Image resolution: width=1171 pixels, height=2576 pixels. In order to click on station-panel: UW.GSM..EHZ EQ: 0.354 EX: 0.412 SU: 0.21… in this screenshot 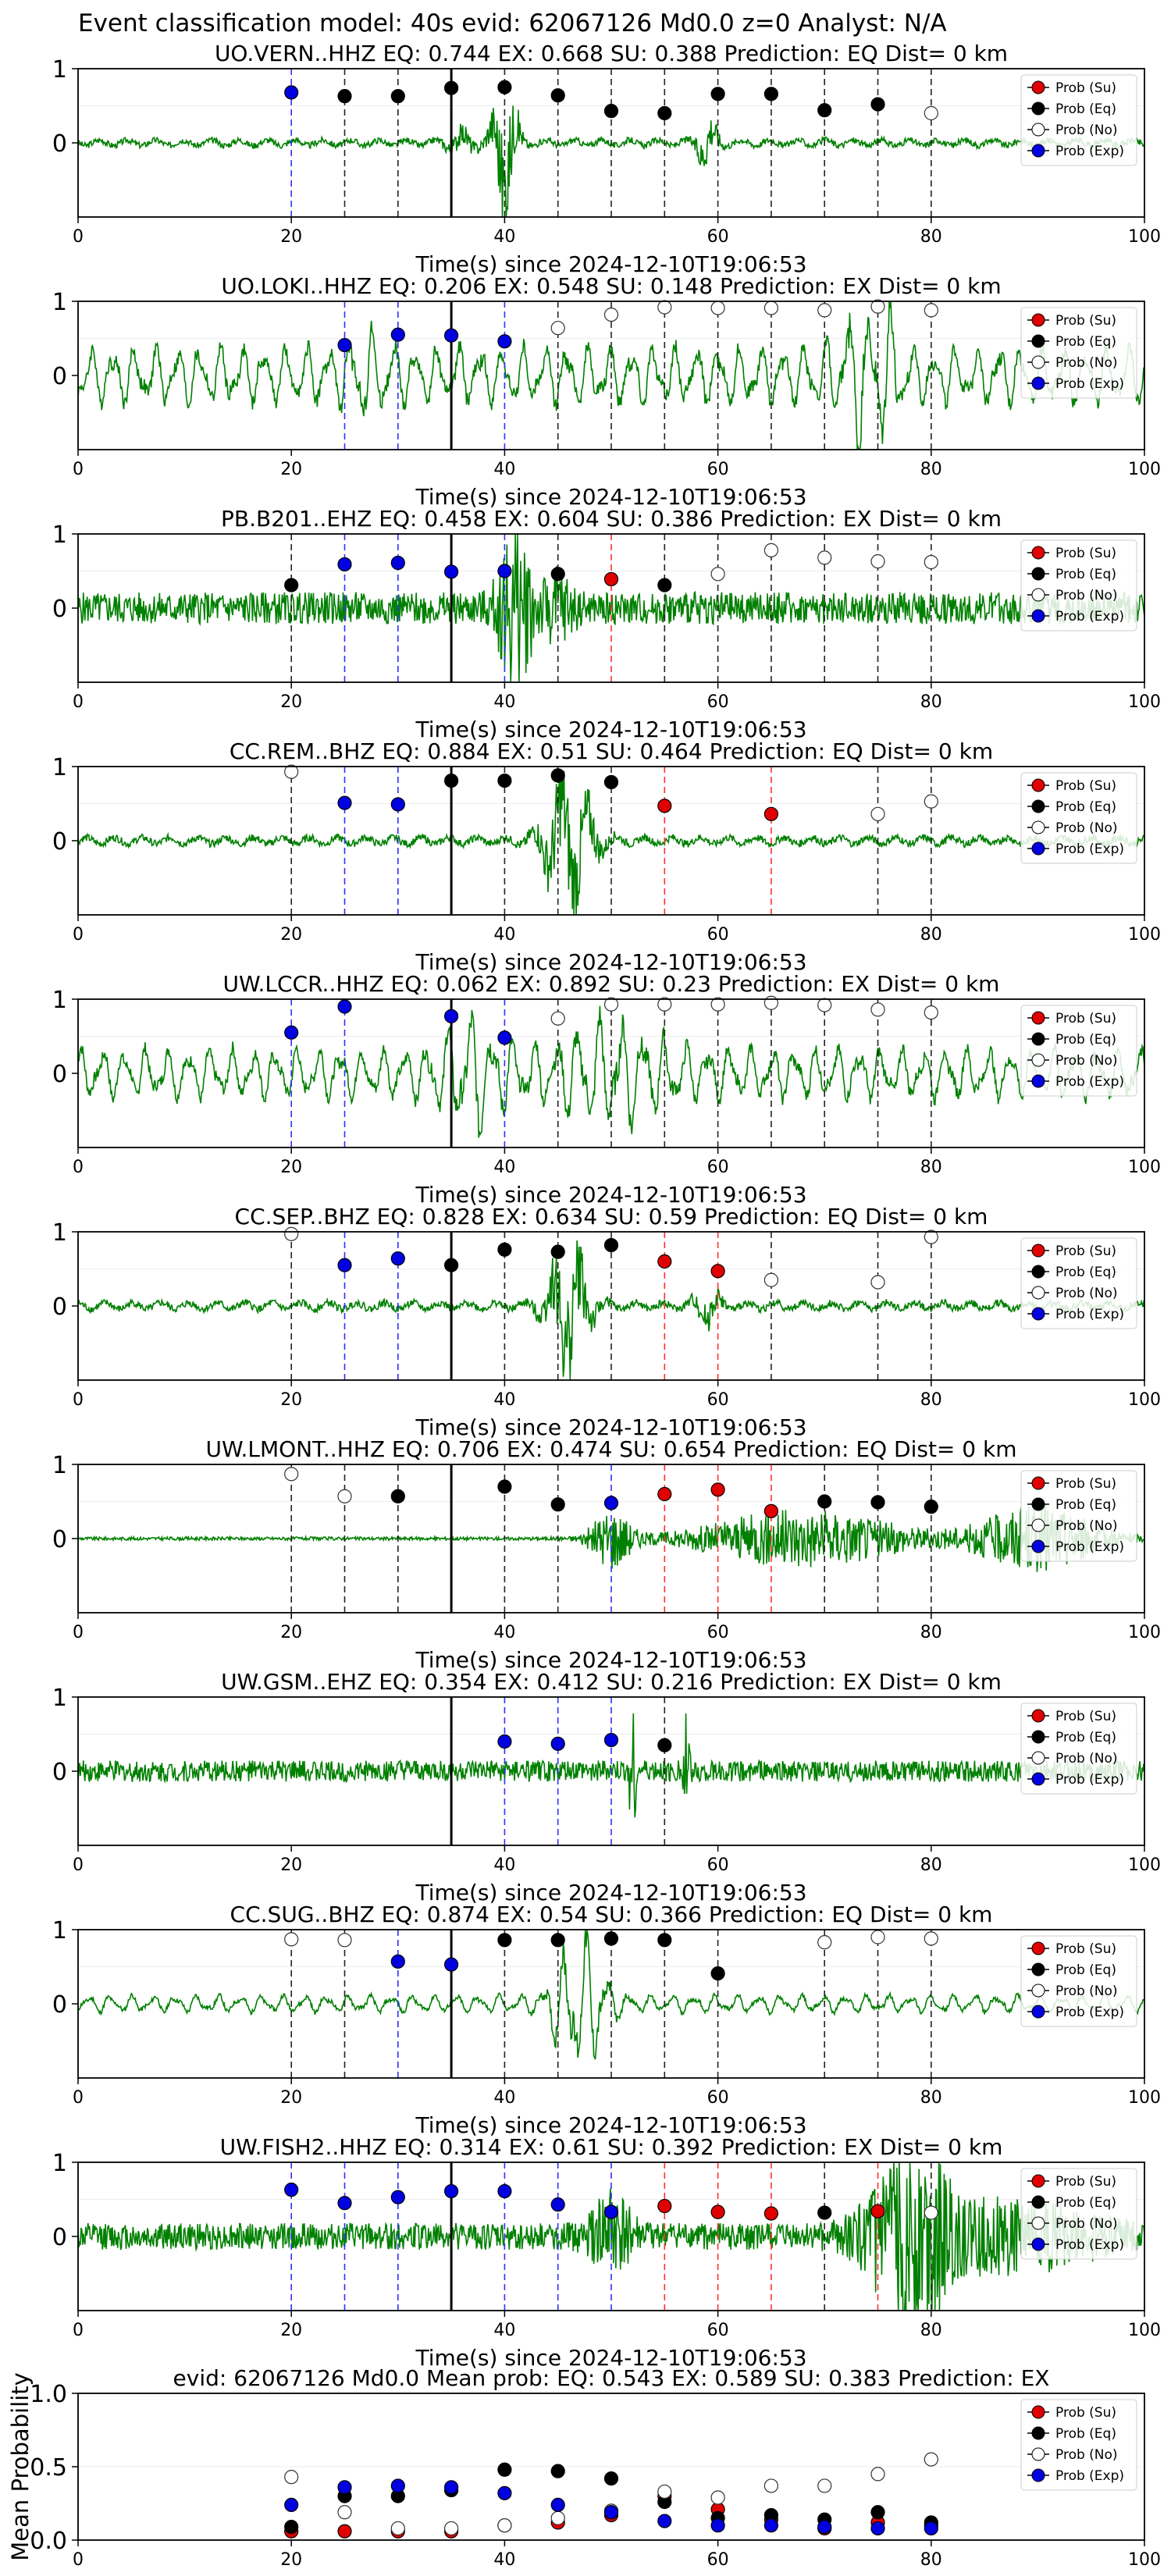, I will do `click(606, 1787)`.